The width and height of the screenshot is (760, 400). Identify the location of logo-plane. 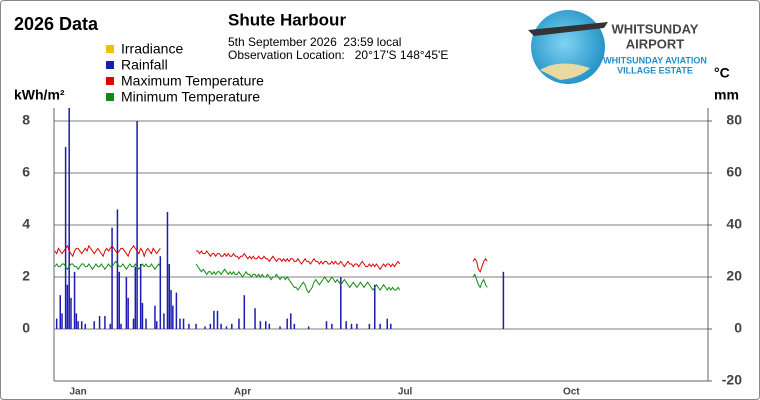
(568, 29).